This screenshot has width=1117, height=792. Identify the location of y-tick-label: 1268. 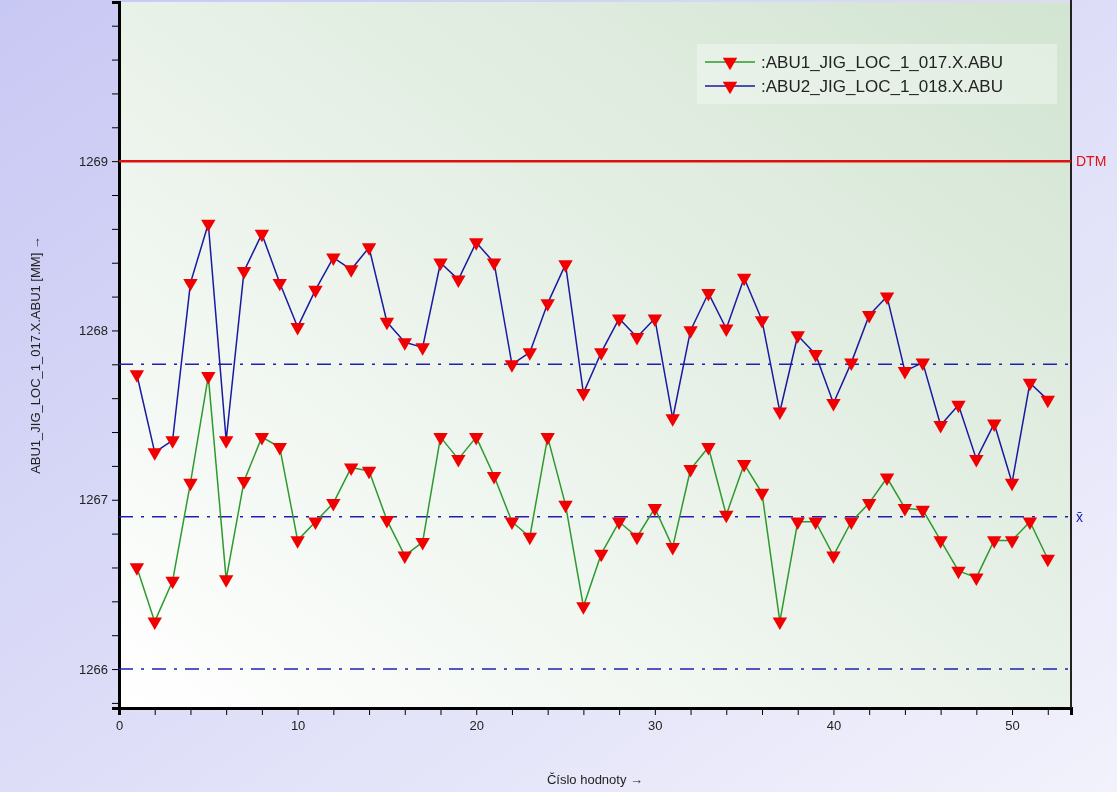
(93, 331).